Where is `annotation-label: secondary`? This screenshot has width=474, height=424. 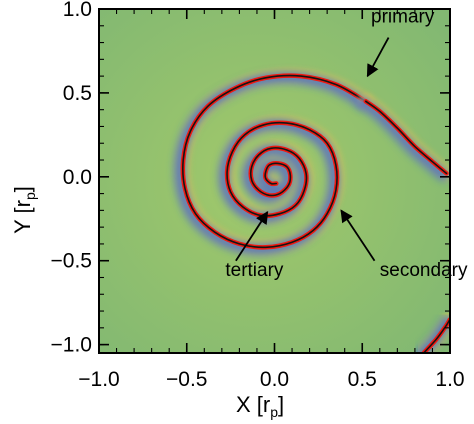
annotation-label: secondary is located at coordinates (424, 270).